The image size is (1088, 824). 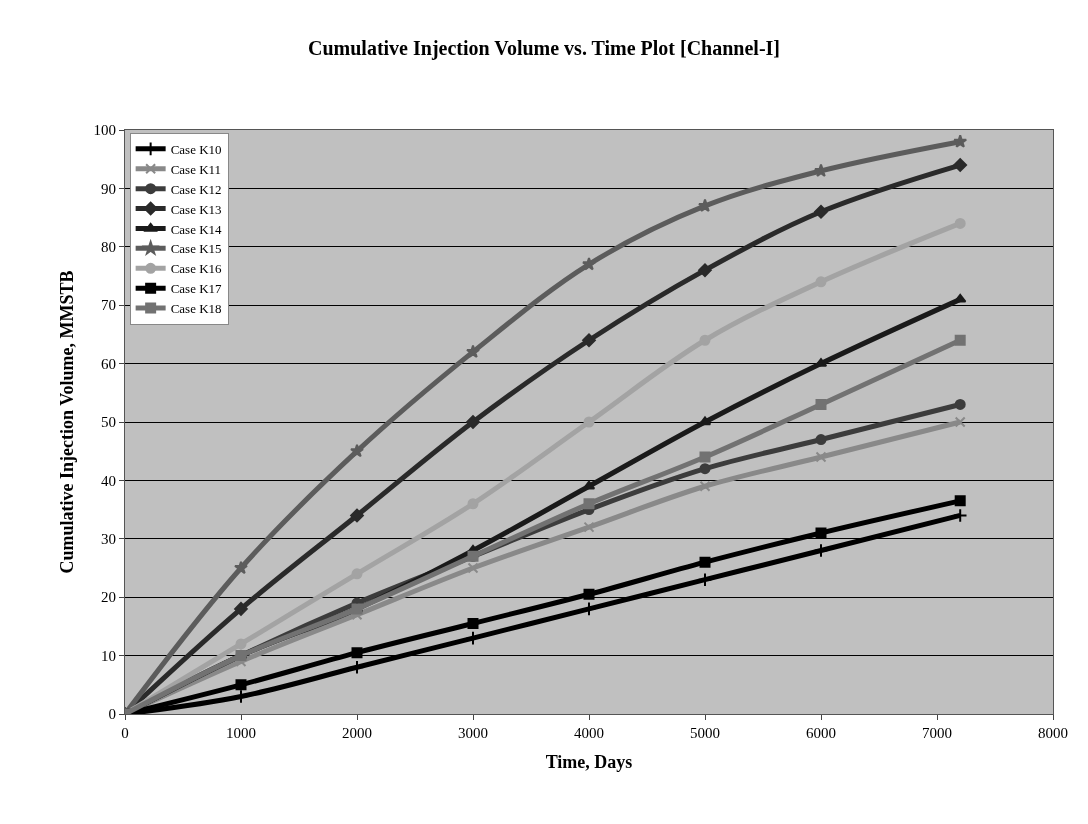 What do you see at coordinates (241, 733) in the screenshot?
I see `x-tick-label: 1000` at bounding box center [241, 733].